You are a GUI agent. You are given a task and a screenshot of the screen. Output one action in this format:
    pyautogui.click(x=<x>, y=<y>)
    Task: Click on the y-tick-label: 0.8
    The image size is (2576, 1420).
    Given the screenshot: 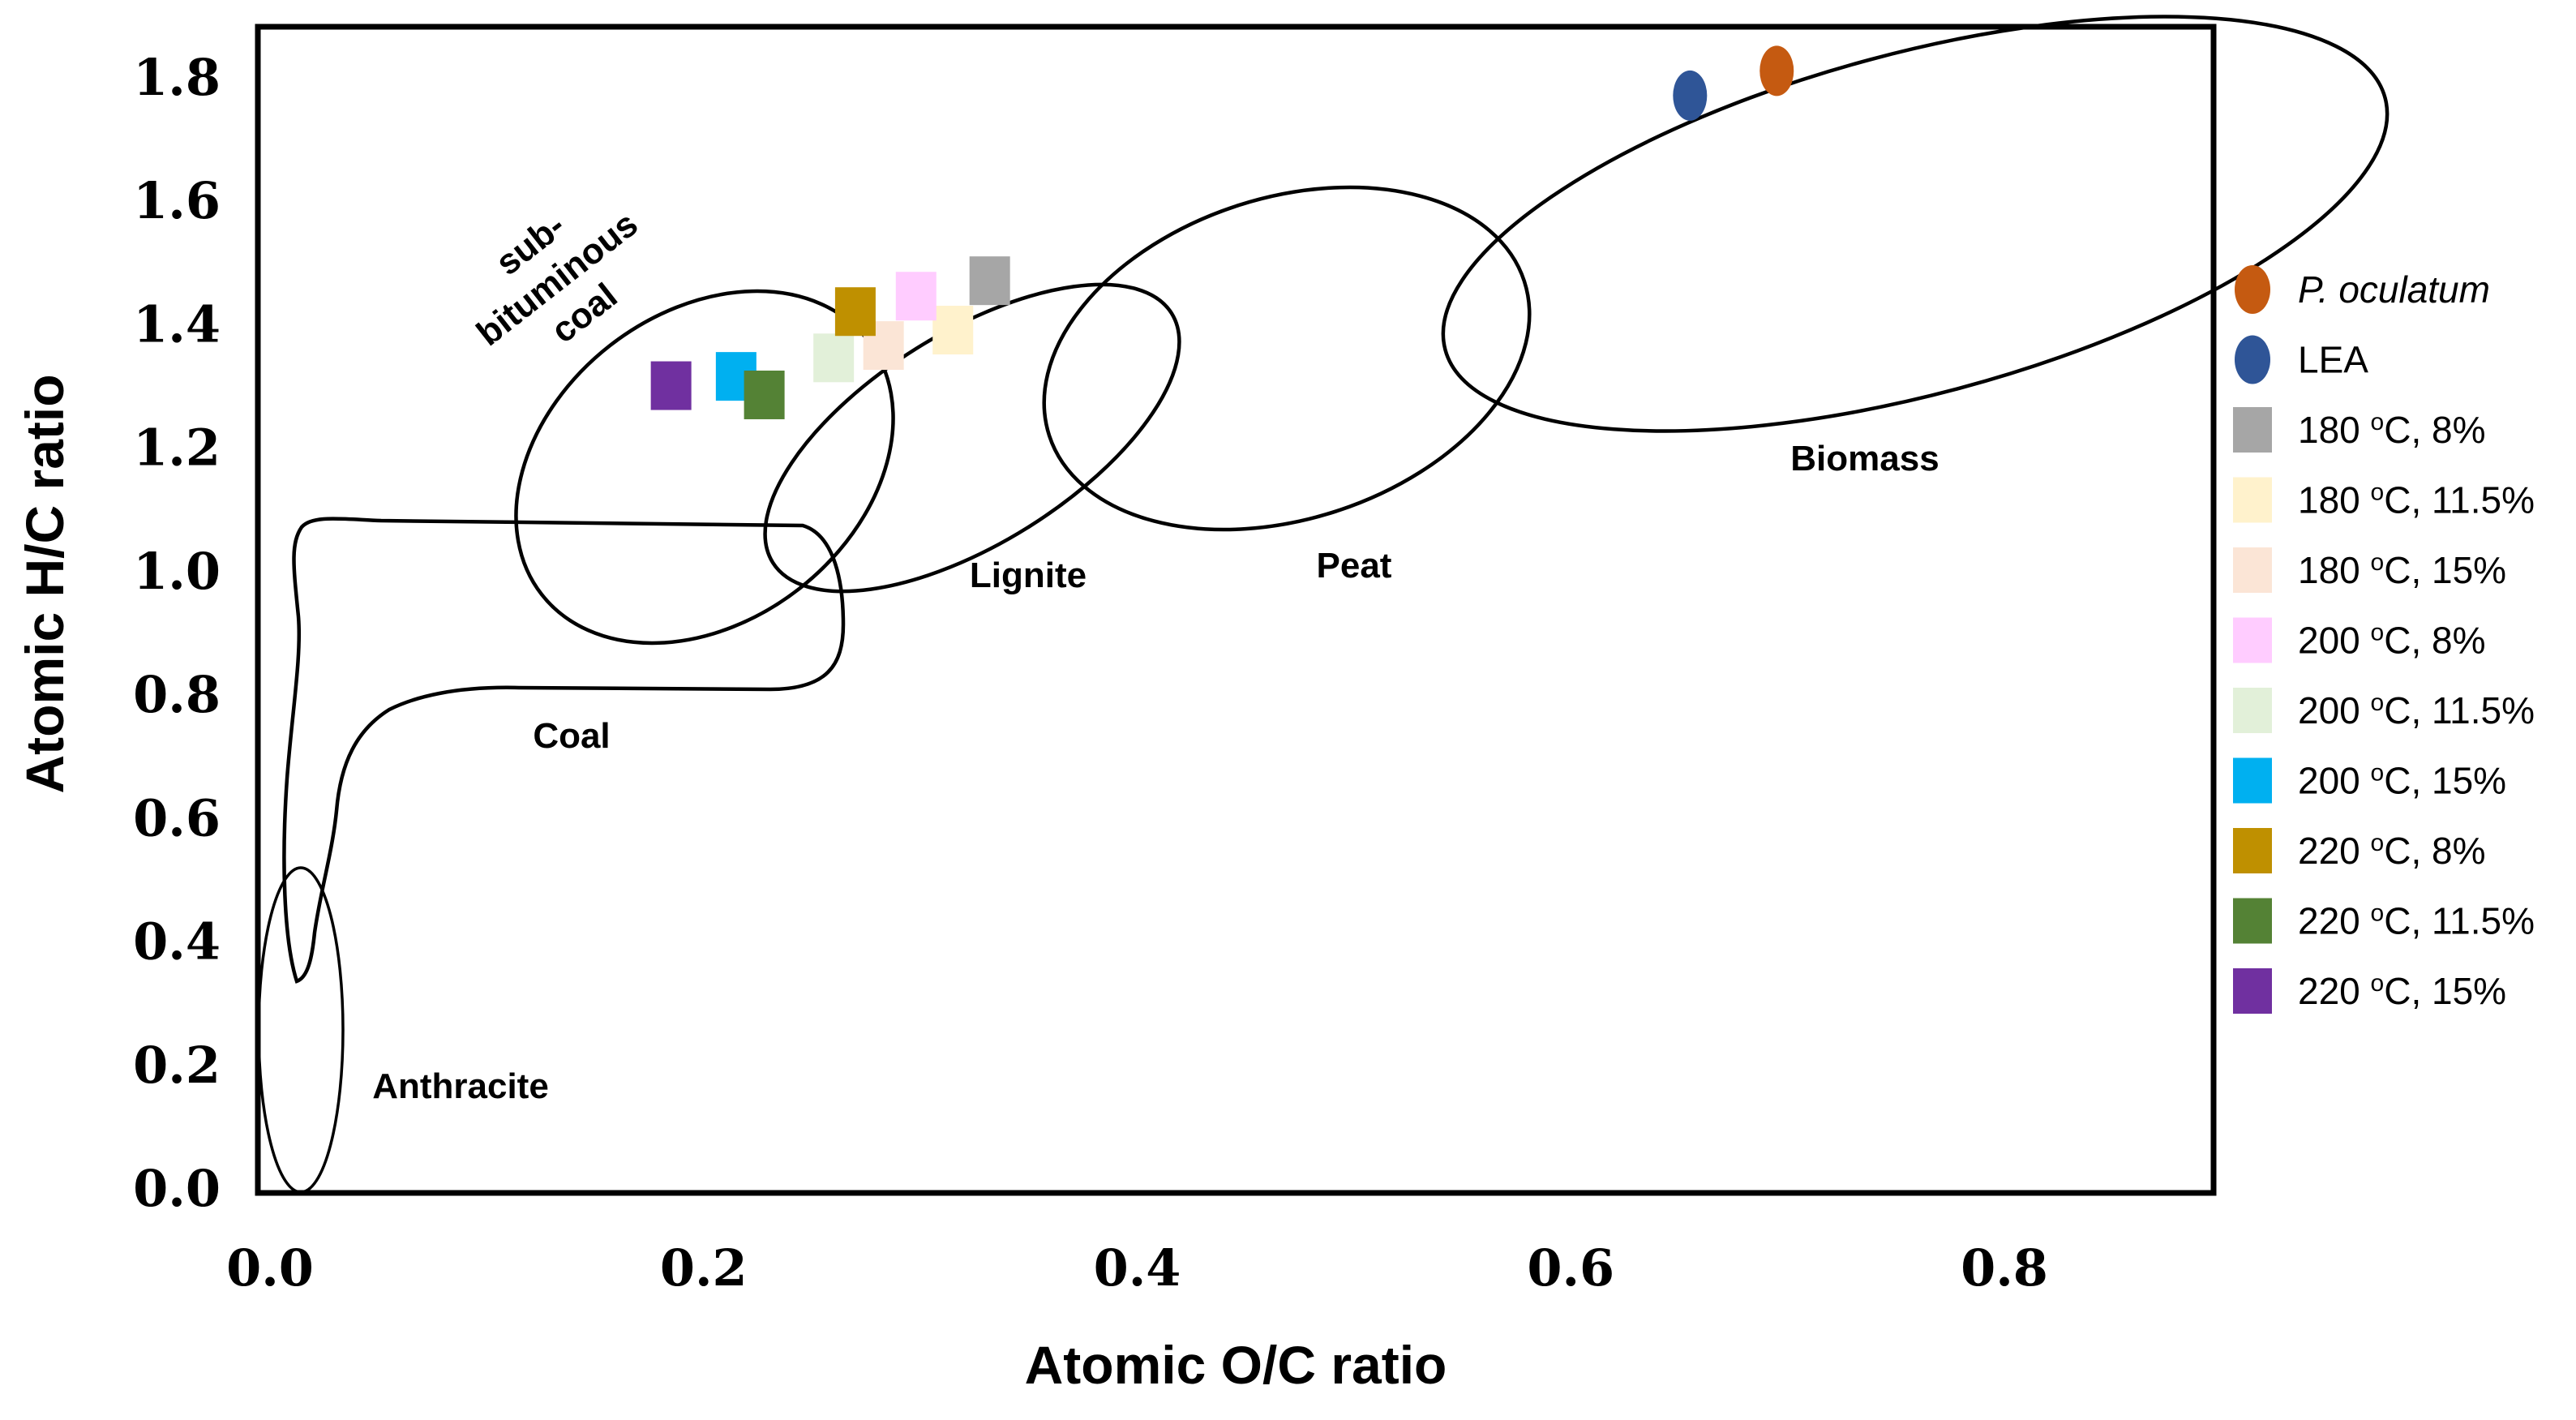 What is the action you would take?
    pyautogui.click(x=177, y=694)
    